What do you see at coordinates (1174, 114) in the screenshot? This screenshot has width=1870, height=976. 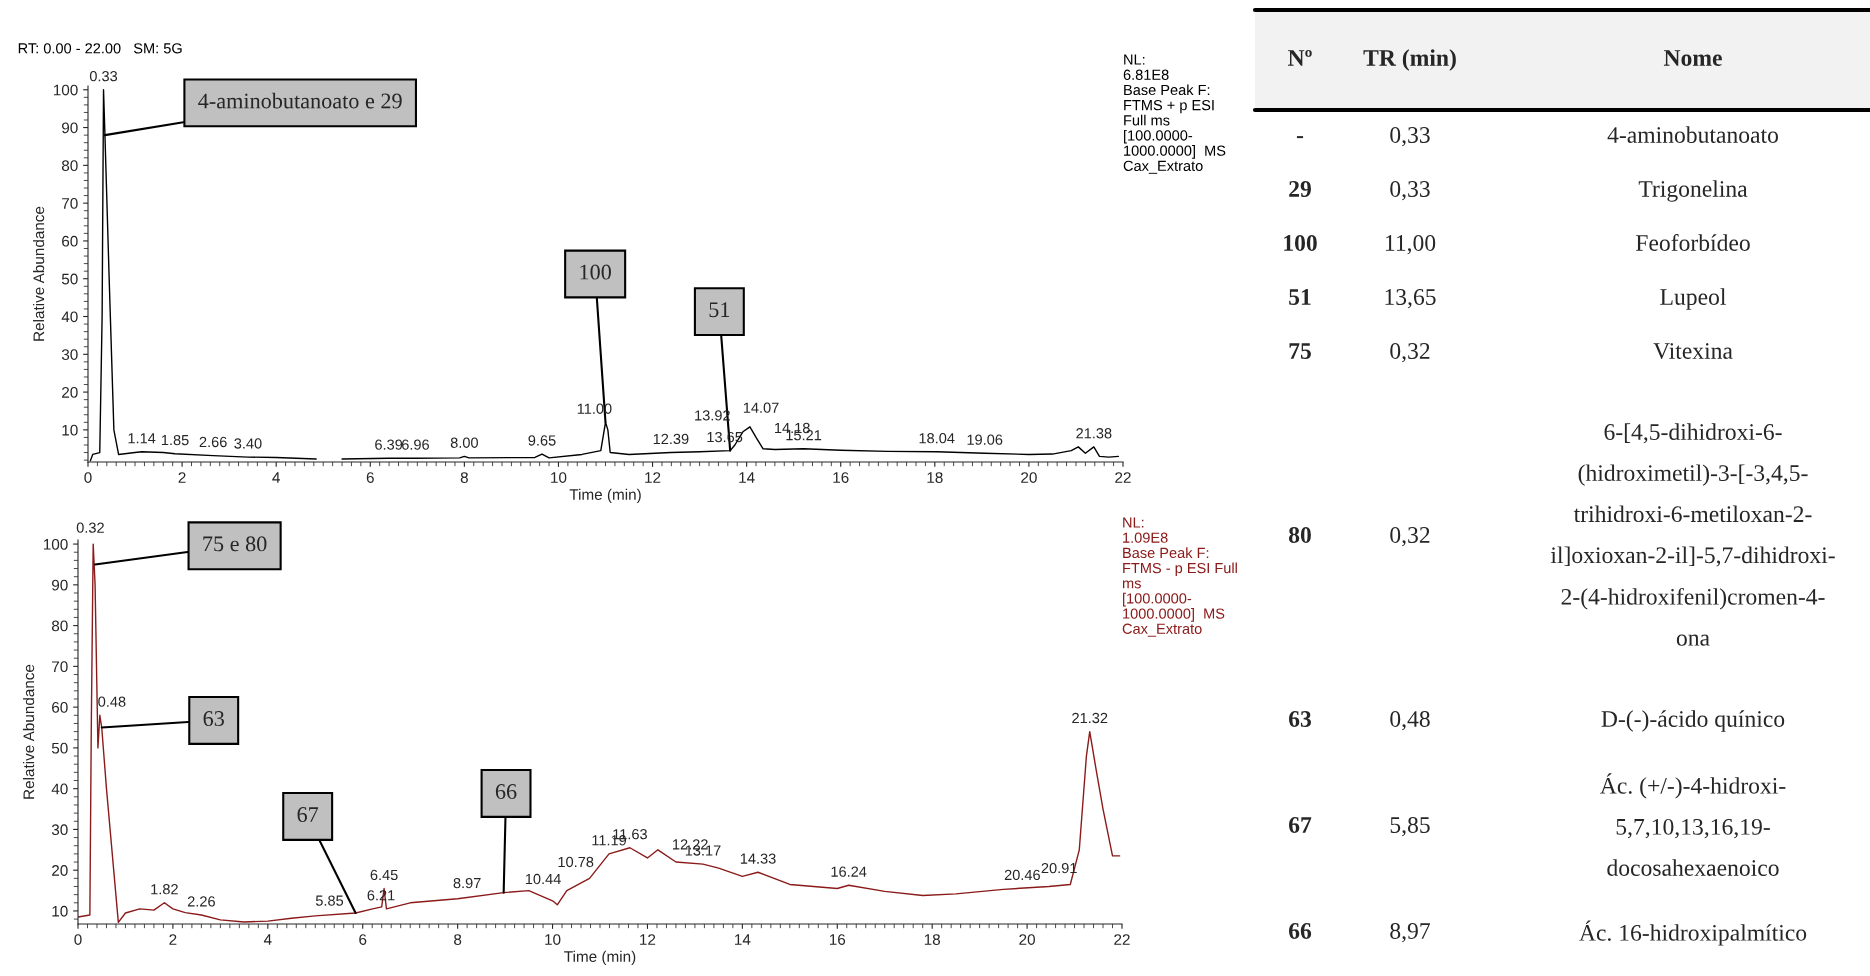 I see `text: NL: 6.81E8 Base Peak F: FTMS + p ESI Full ms [100.0000- 1000.0000] MS Cax_Extrato` at bounding box center [1174, 114].